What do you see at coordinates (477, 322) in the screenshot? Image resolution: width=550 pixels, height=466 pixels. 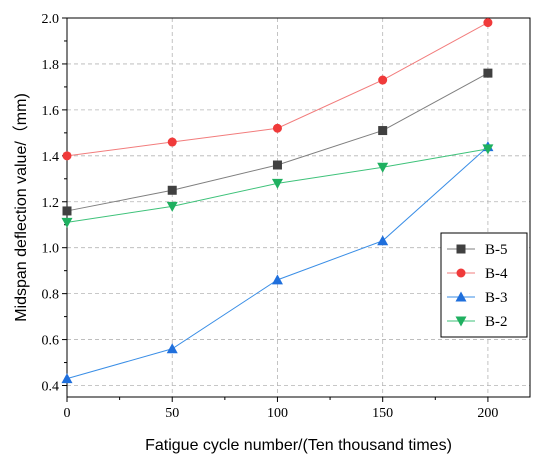 I see `legend-item-b2: B-2` at bounding box center [477, 322].